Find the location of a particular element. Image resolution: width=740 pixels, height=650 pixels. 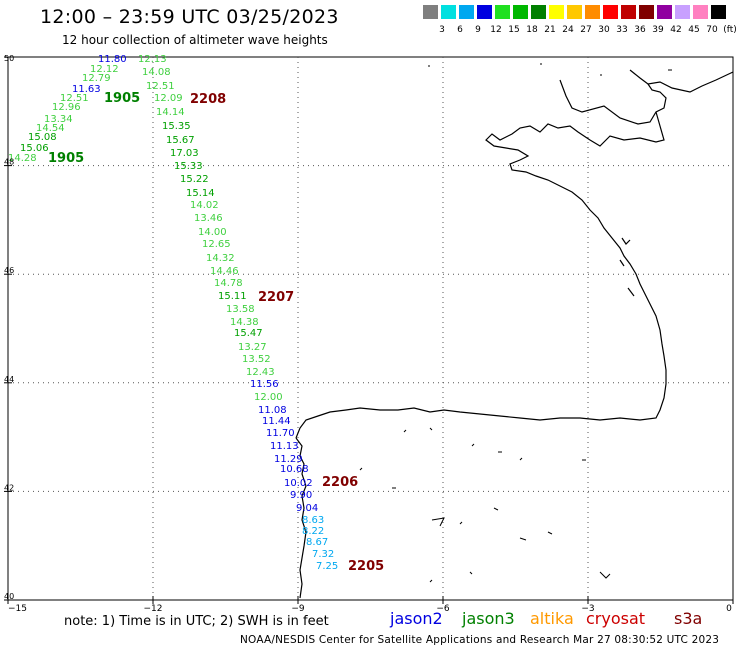

wave-height-reading: 10.68 is located at coordinates (294, 469).